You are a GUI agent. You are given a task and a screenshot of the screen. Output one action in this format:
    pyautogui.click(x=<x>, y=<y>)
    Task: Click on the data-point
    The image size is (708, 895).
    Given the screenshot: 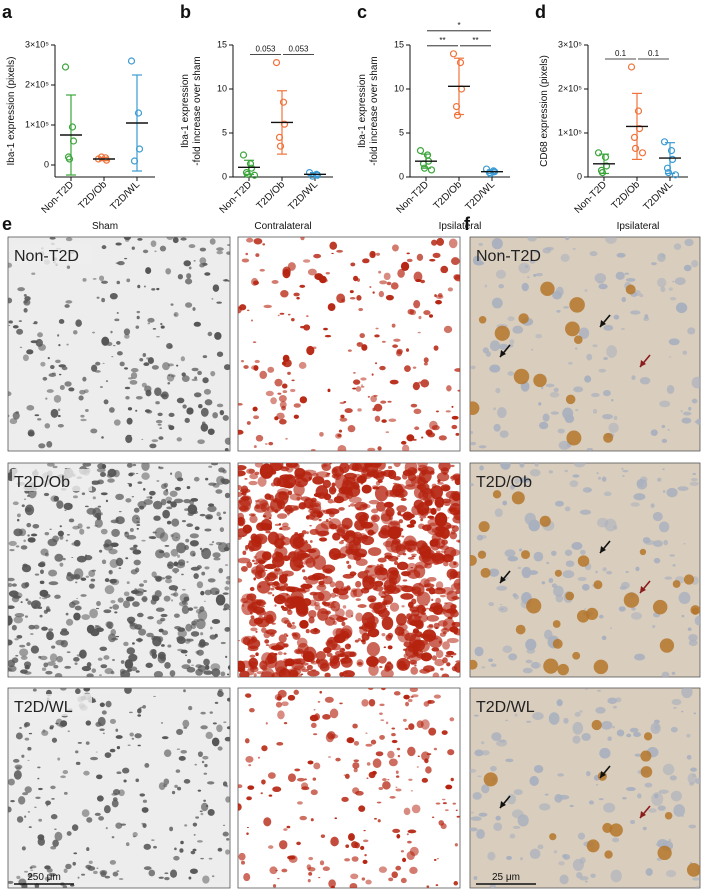 What is the action you would take?
    pyautogui.click(x=65, y=67)
    